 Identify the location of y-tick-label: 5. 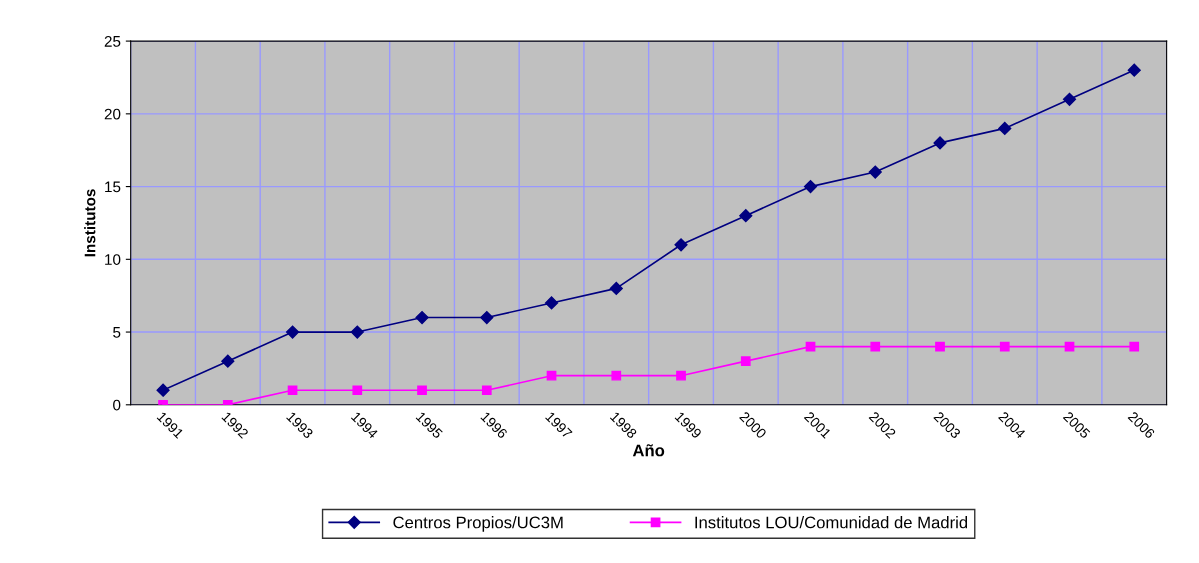
(117, 332).